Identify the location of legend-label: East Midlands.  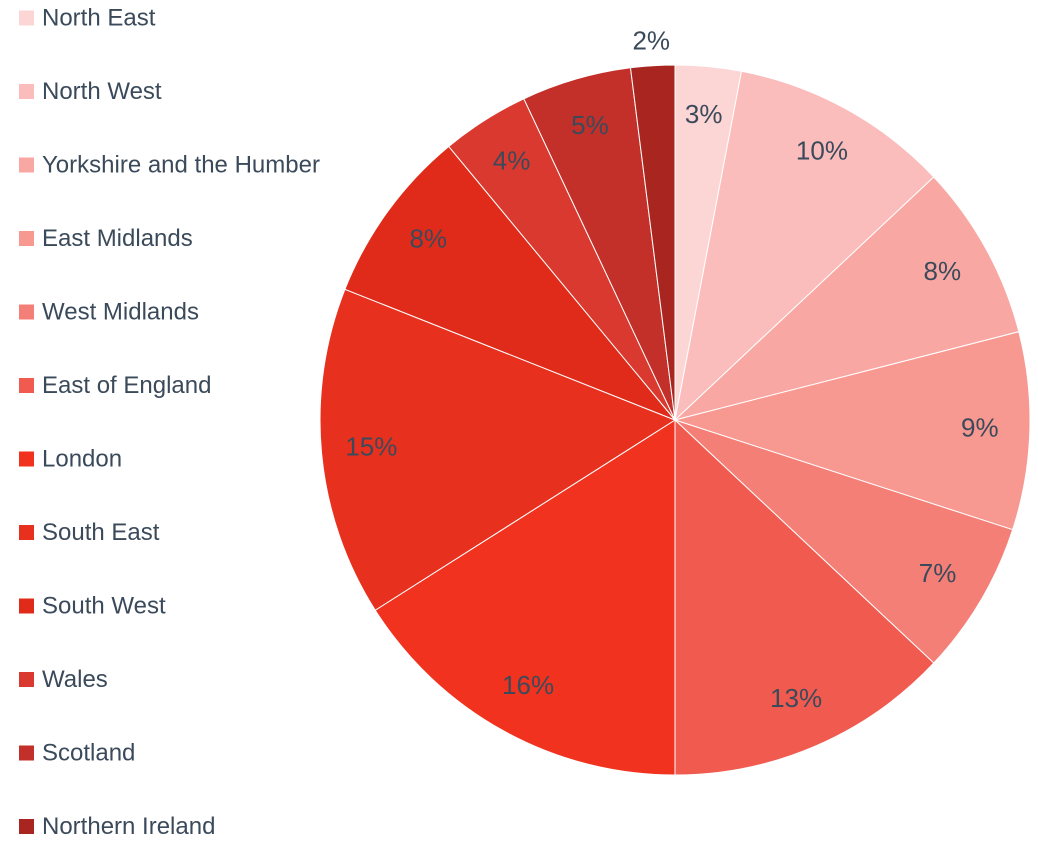
(117, 238).